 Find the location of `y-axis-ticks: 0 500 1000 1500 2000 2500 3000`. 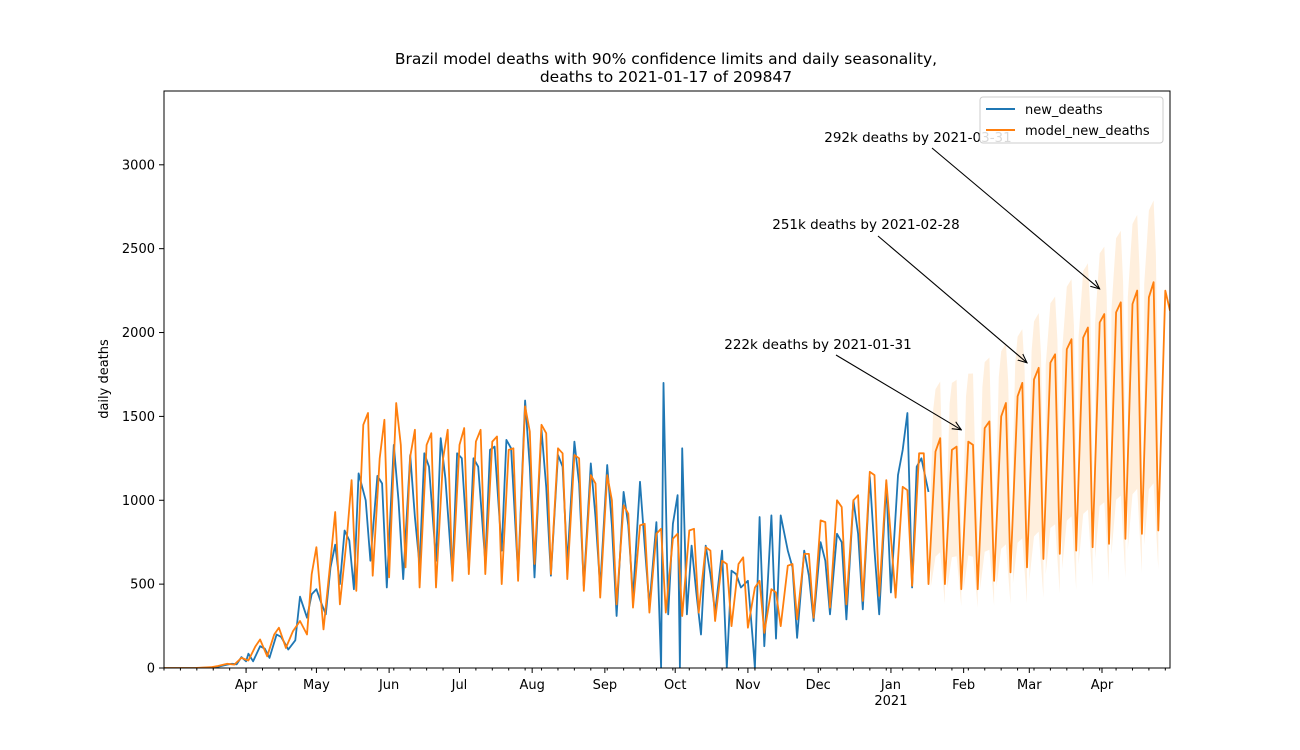

y-axis-ticks: 0 500 1000 1500 2000 2500 3000 is located at coordinates (143, 417).